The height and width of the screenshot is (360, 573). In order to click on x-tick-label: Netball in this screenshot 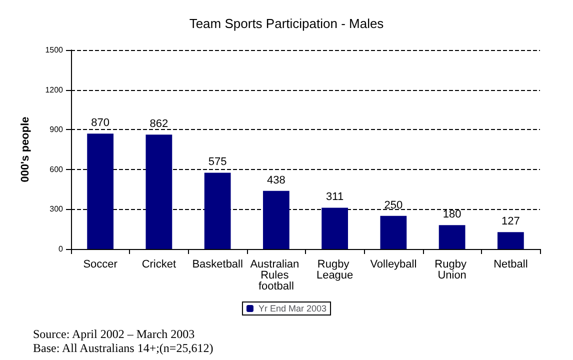, I will do `click(511, 264)`.